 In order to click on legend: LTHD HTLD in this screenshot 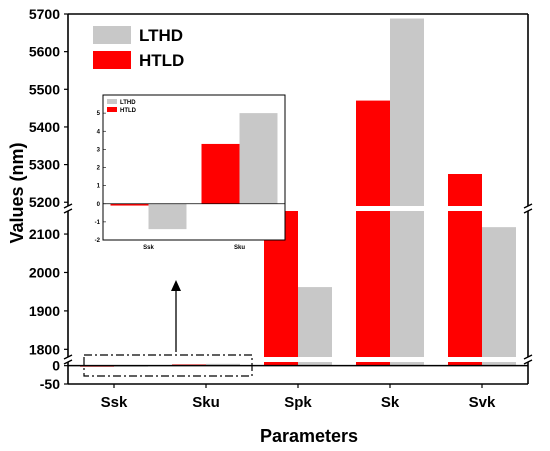, I will do `click(138, 48)`.